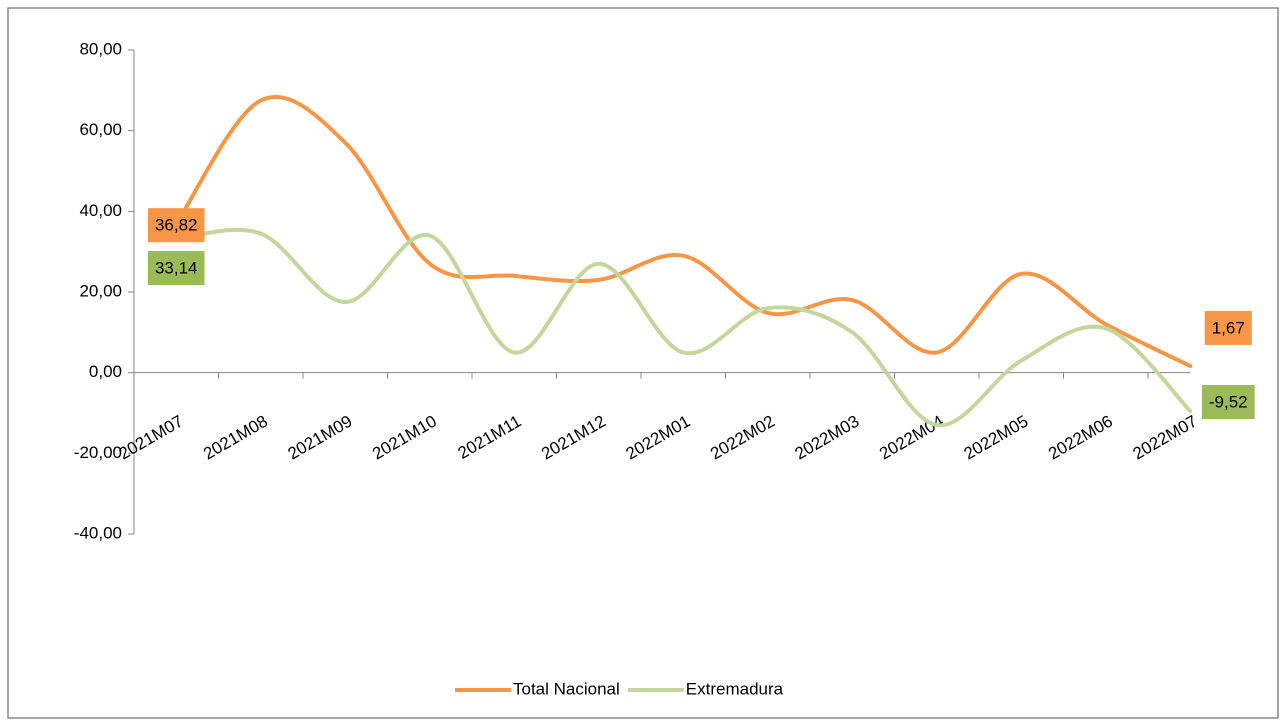  Describe the element at coordinates (735, 688) in the screenshot. I see `legend-label: Extremadura` at that location.